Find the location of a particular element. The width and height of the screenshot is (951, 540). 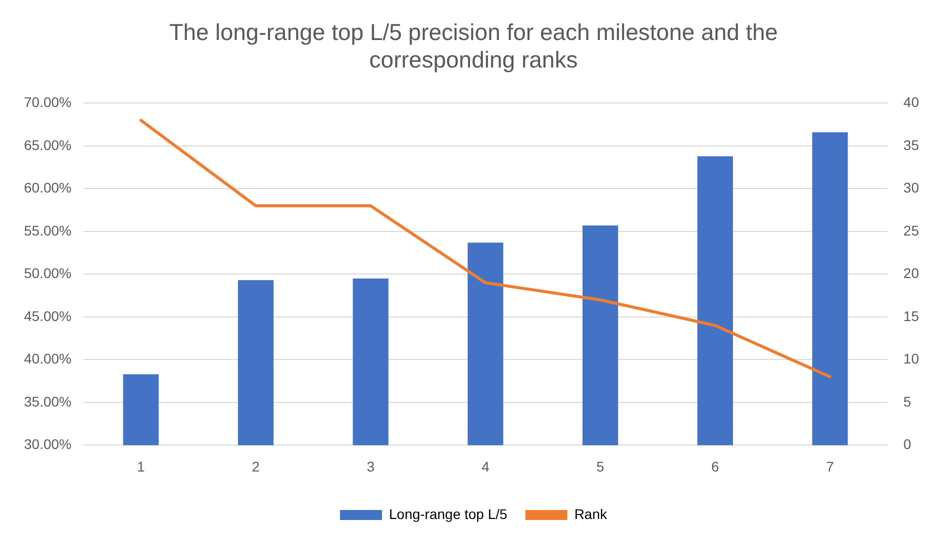

x-tick-label: 5 is located at coordinates (600, 466).